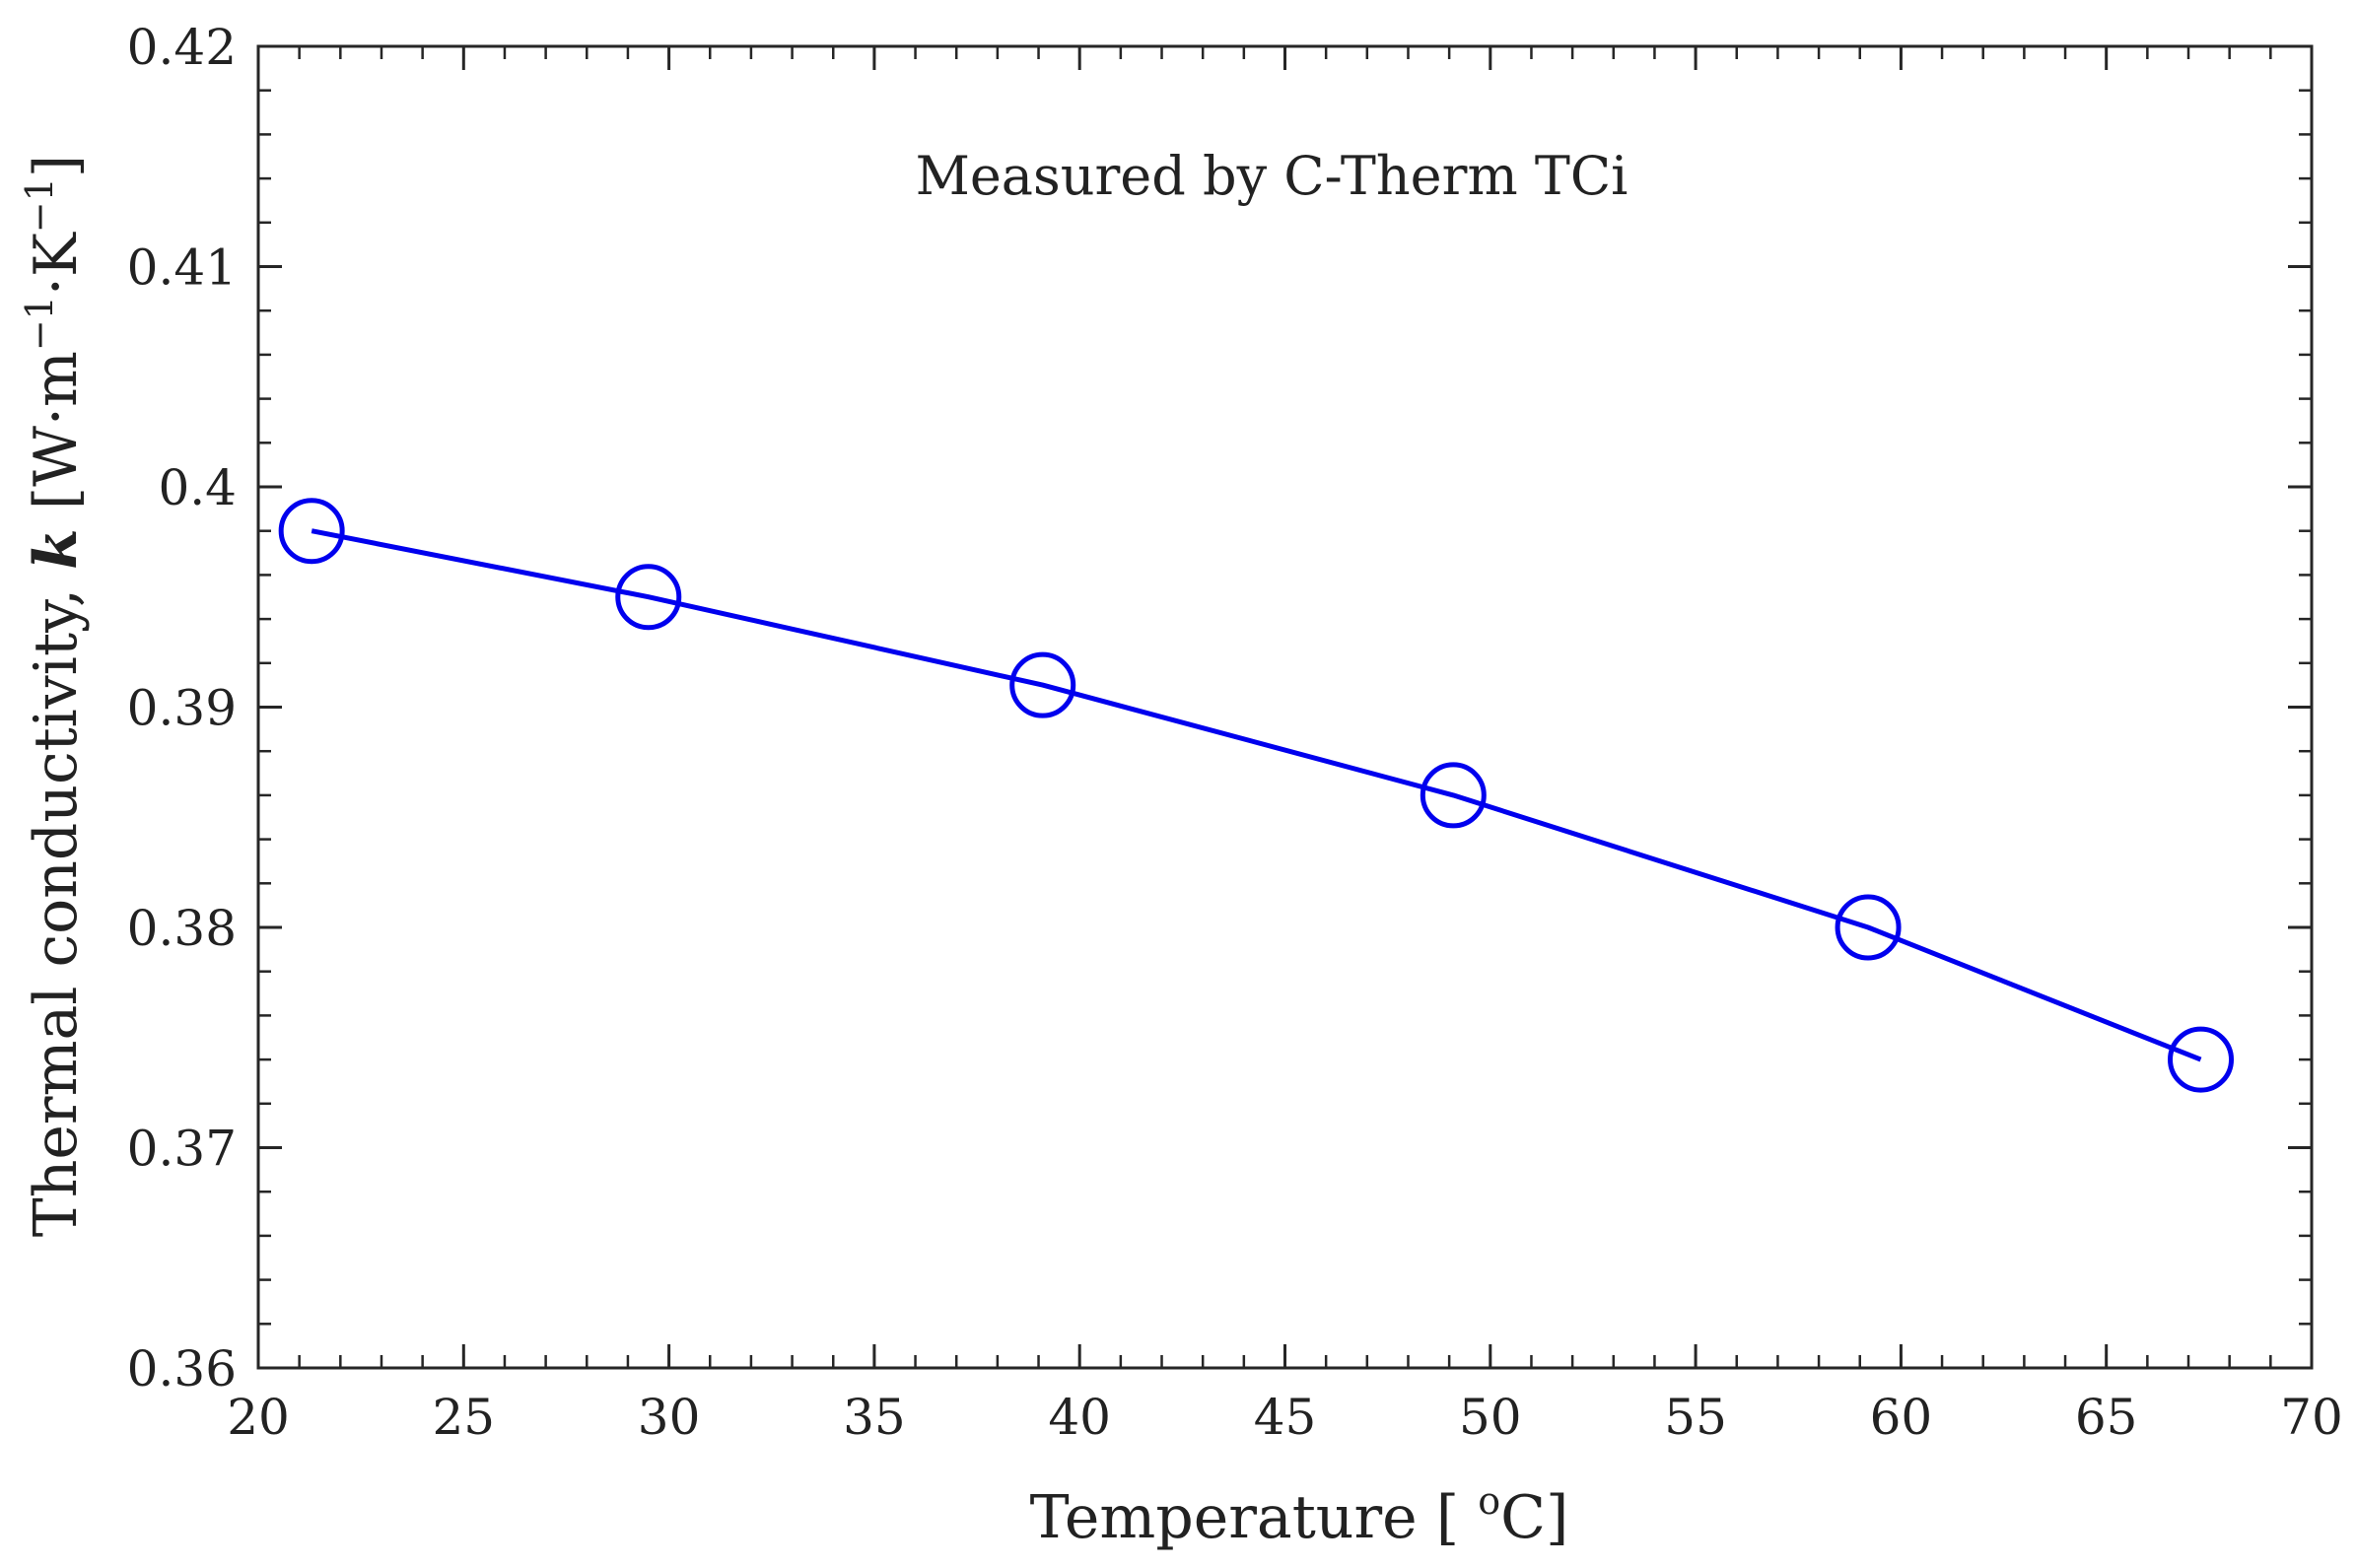  Describe the element at coordinates (1254, 1517) in the screenshot. I see `x-axis-label-main: Temperature [` at that location.